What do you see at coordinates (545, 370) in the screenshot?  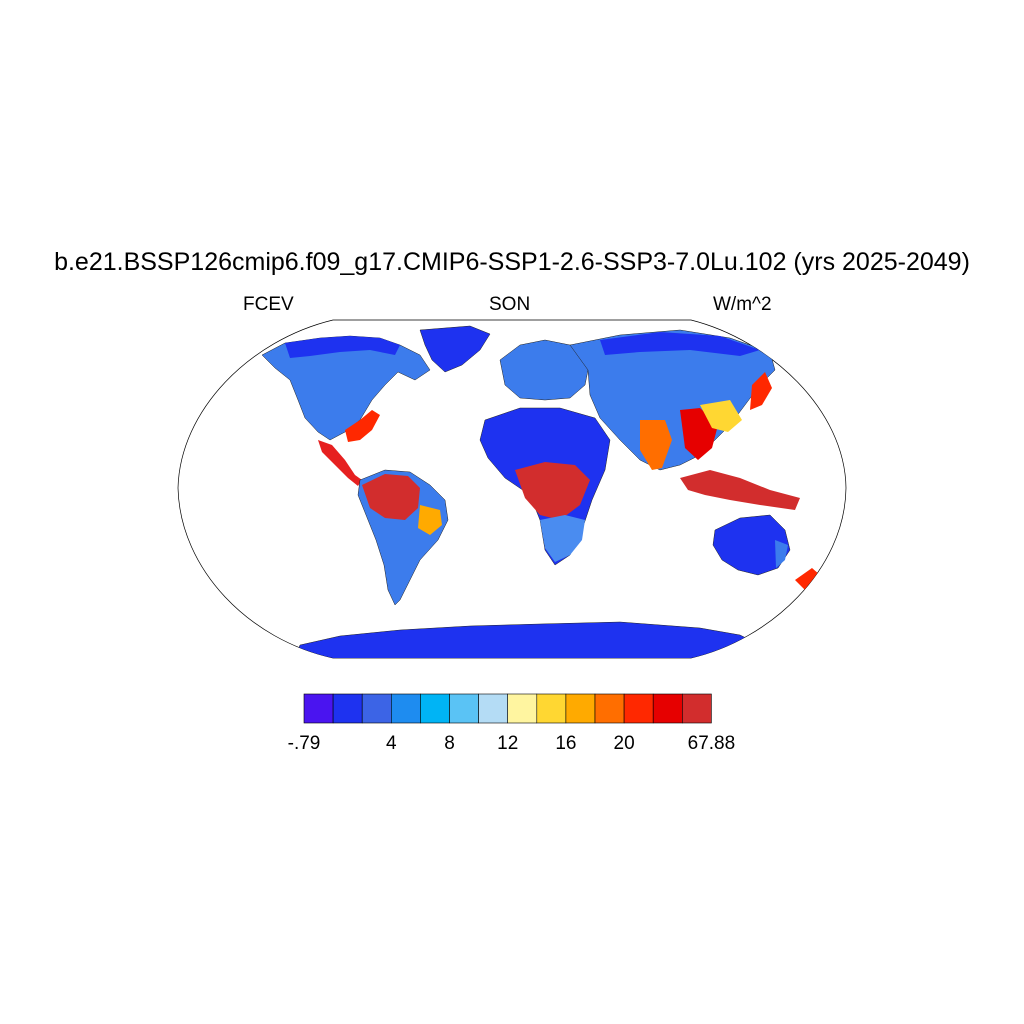 I see `europe` at bounding box center [545, 370].